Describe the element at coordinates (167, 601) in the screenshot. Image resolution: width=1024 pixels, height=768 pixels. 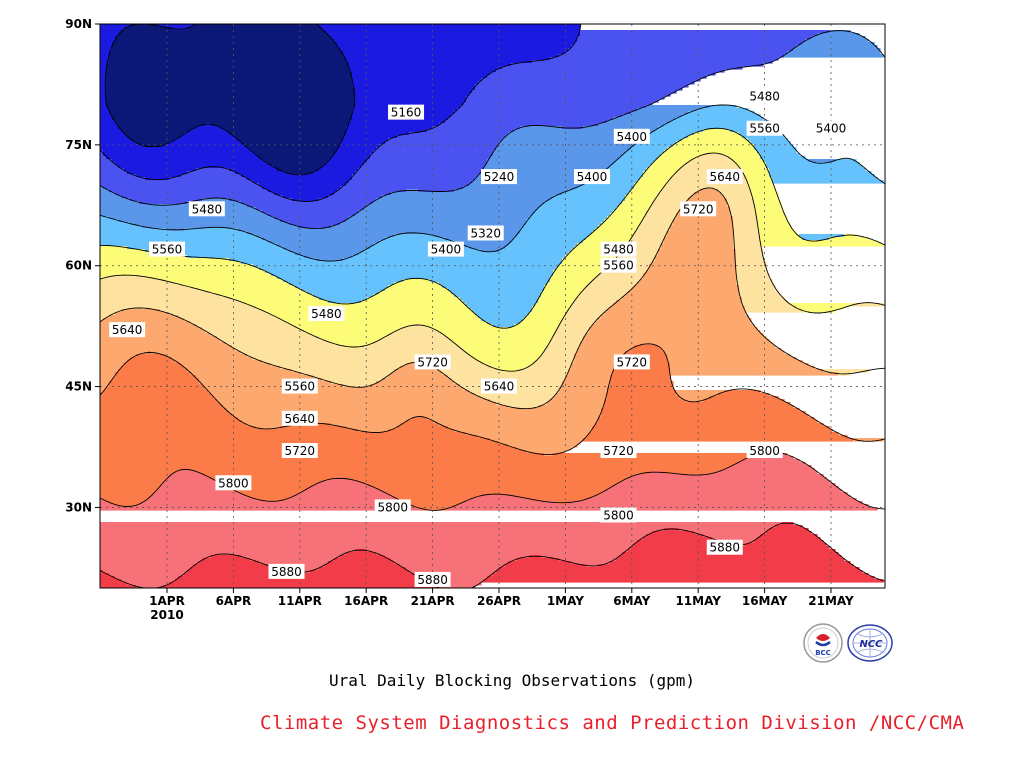
I see `x-tick-label: 1APR` at that location.